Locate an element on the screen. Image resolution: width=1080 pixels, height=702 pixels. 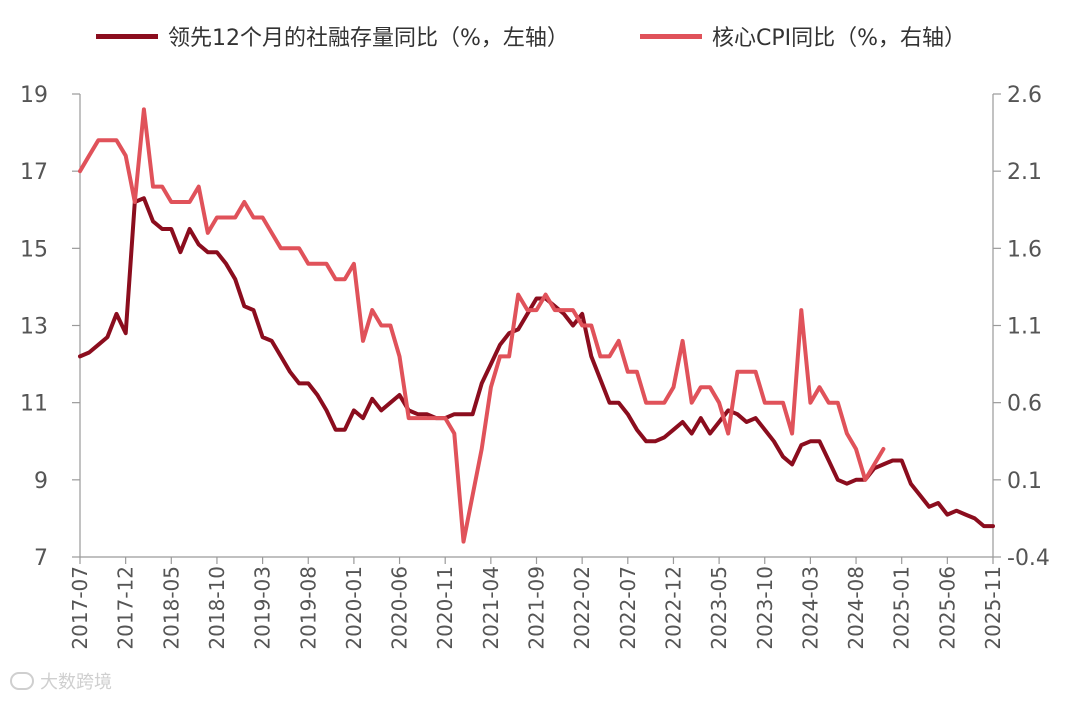
legend-label-social-financing: 领先12个月的社融存量同比（%，左轴） is located at coordinates (368, 38).